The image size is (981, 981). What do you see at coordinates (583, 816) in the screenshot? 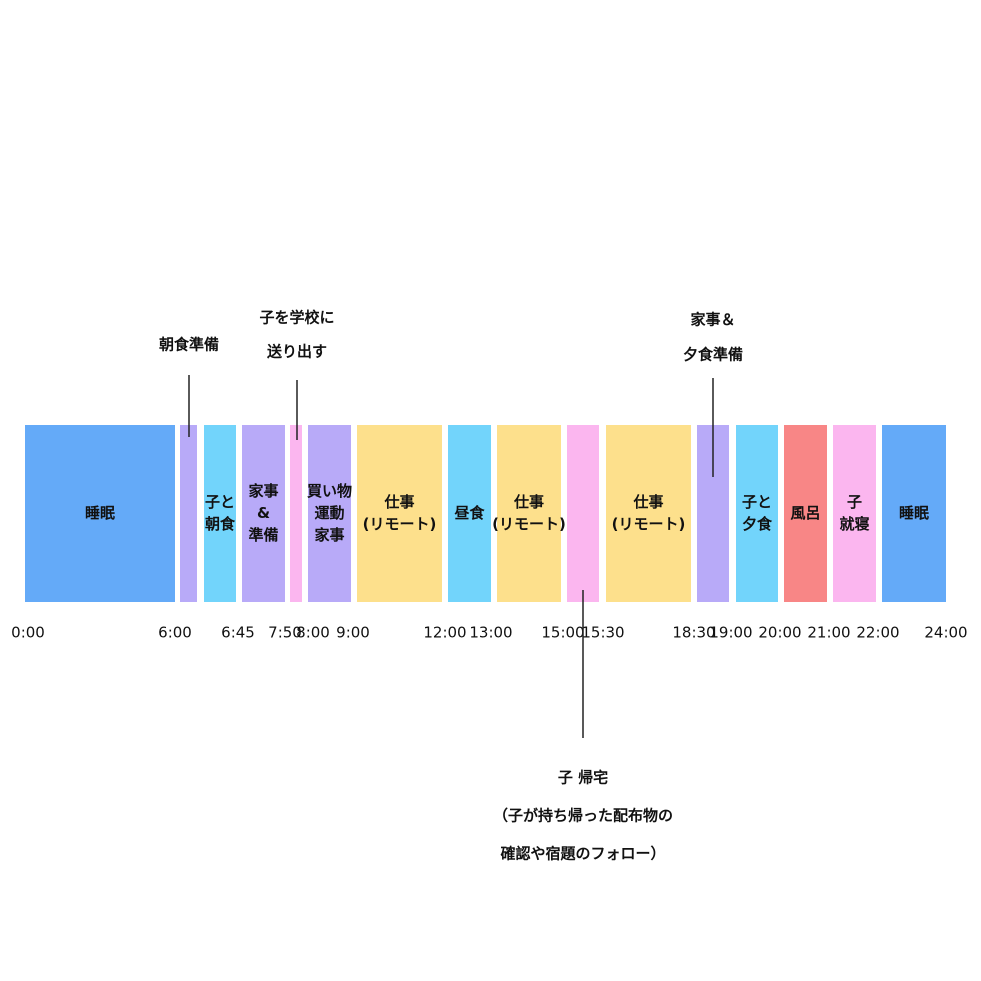
I see `callout-label: （子が持ち帰った配布物の` at bounding box center [583, 816].